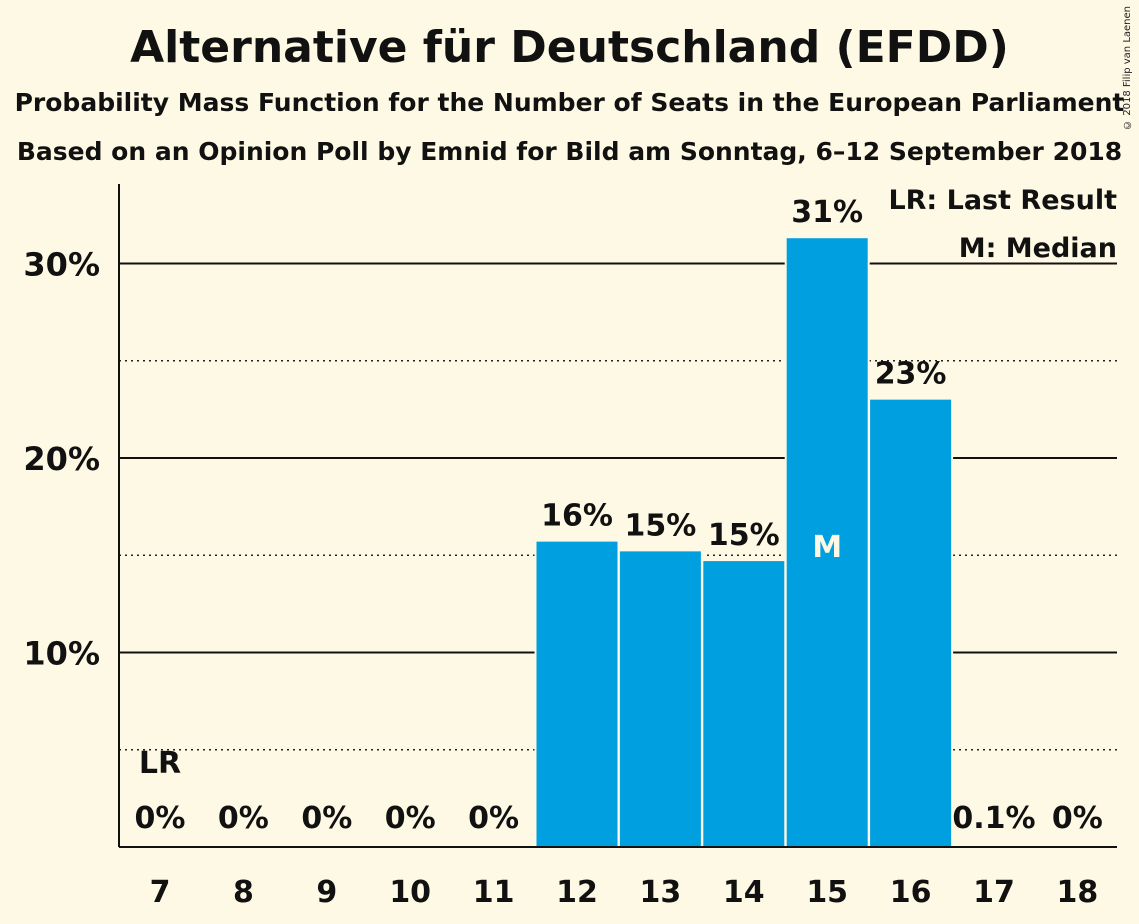  I want to click on legend-last-result: LR: Last Result, so click(1002, 200).